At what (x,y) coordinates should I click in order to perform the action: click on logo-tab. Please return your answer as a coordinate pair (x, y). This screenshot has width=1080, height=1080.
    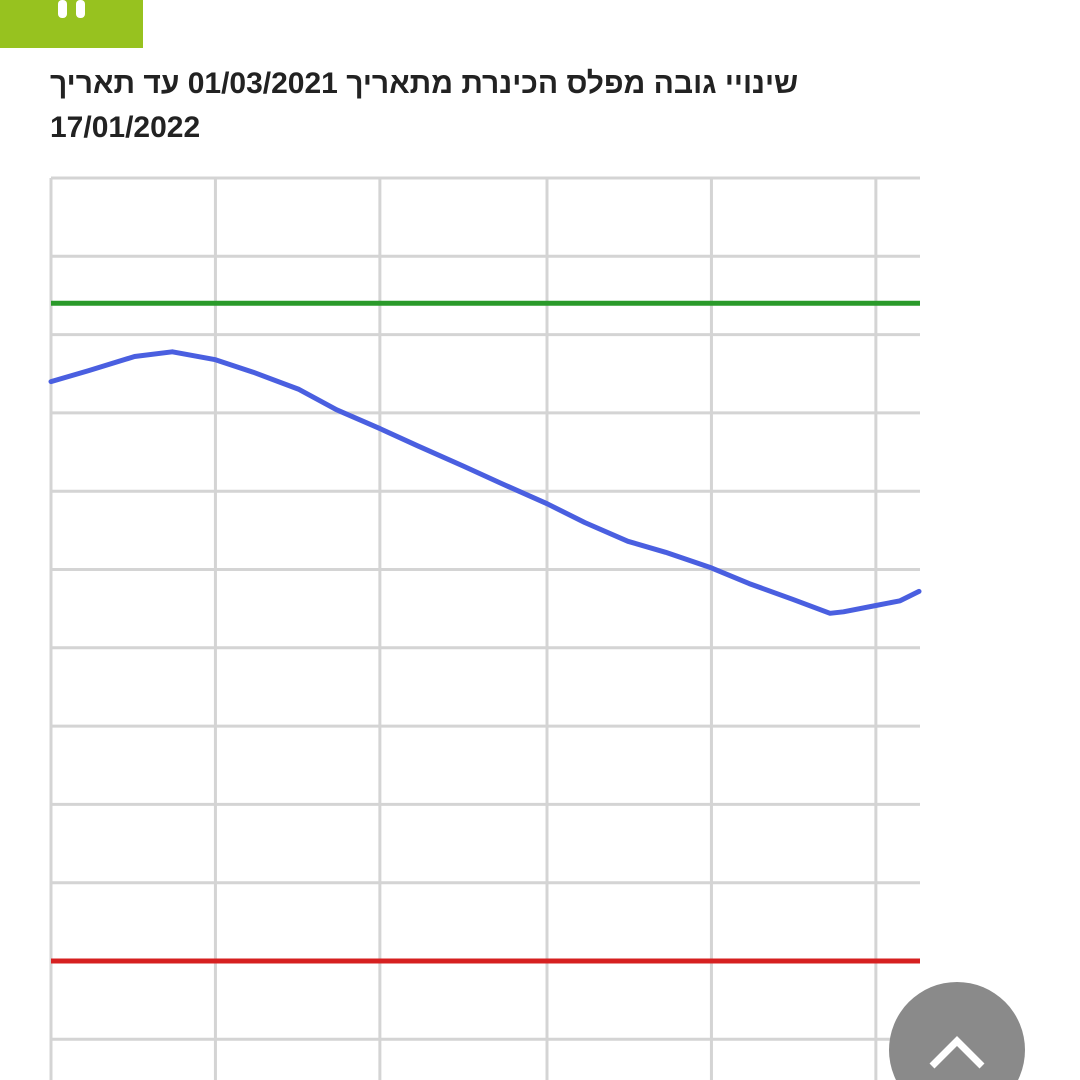
    Looking at the image, I should click on (71, 24).